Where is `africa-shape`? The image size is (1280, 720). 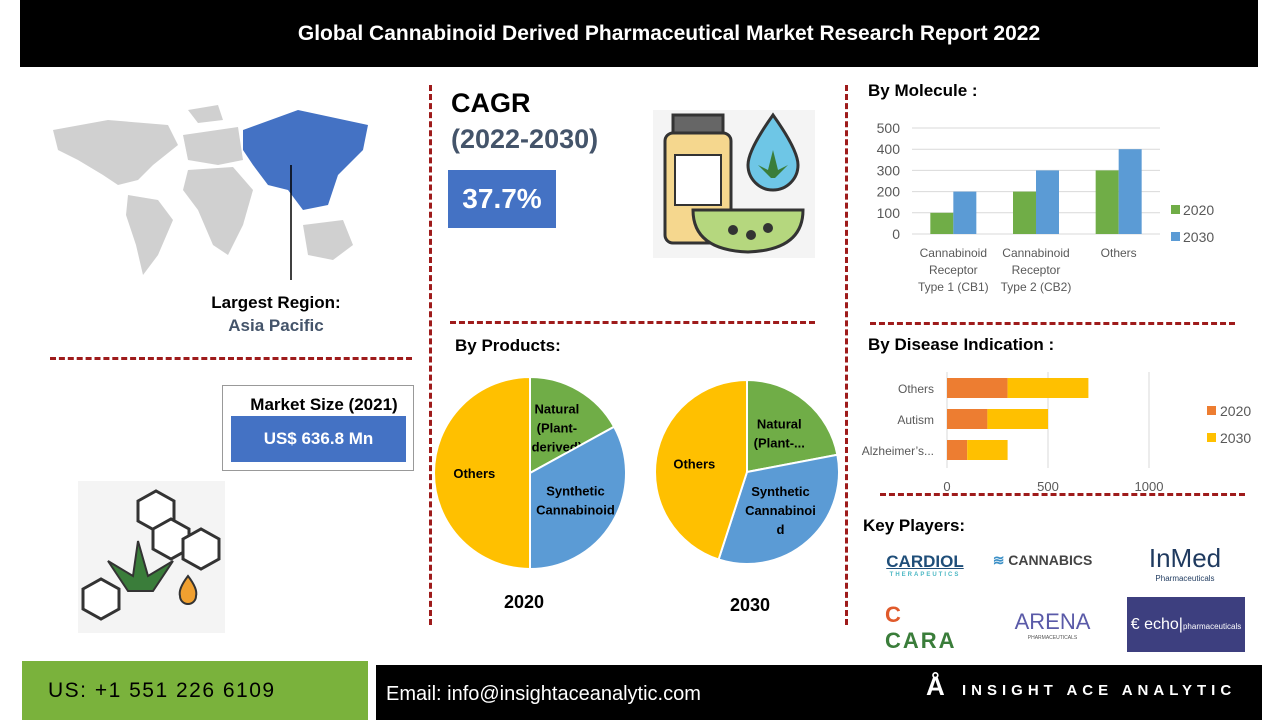
africa-shape is located at coordinates (218, 211).